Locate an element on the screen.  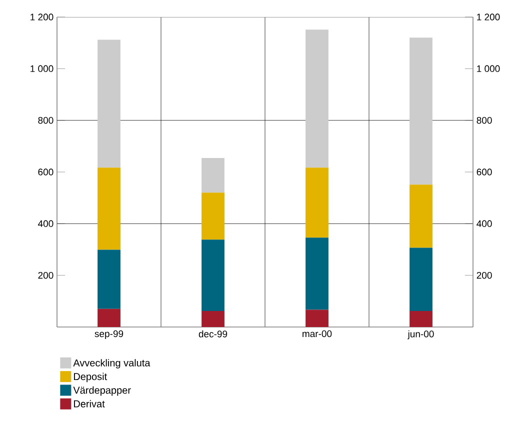
y-tick-label: 1 200 is located at coordinates (42, 17).